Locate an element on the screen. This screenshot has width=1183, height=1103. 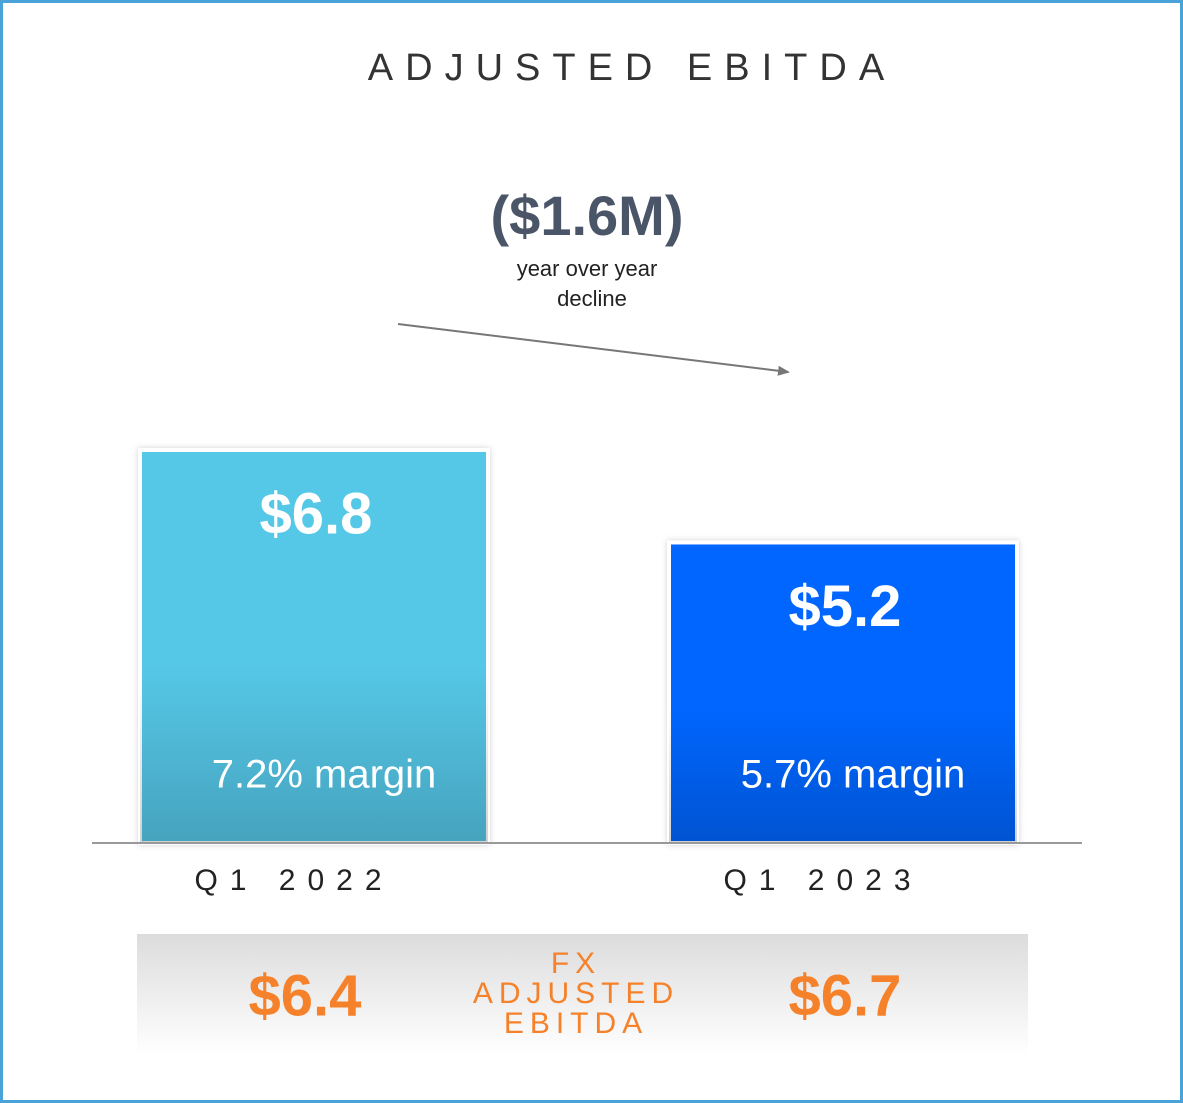
fx-label: ADJUSTED is located at coordinates (576, 993).